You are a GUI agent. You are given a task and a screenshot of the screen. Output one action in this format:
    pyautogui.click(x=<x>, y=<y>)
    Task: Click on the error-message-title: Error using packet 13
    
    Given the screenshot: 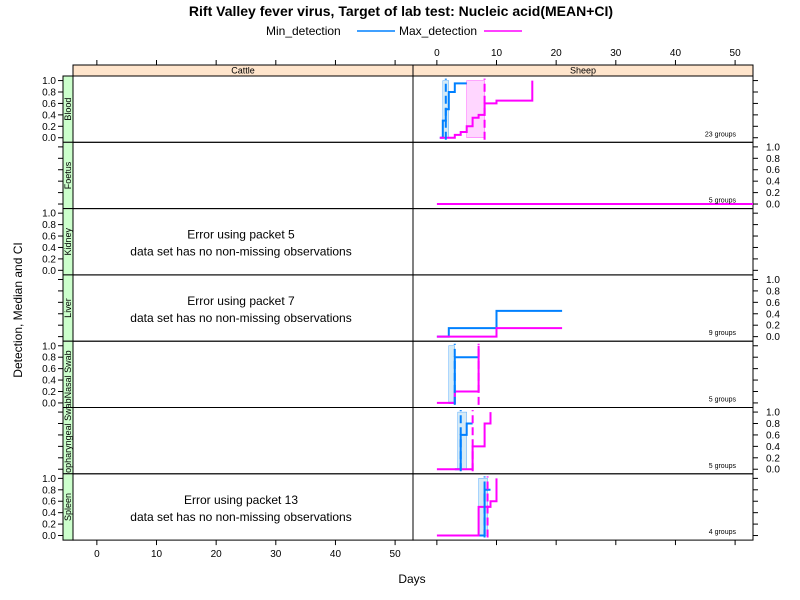 What is the action you would take?
    pyautogui.click(x=241, y=500)
    